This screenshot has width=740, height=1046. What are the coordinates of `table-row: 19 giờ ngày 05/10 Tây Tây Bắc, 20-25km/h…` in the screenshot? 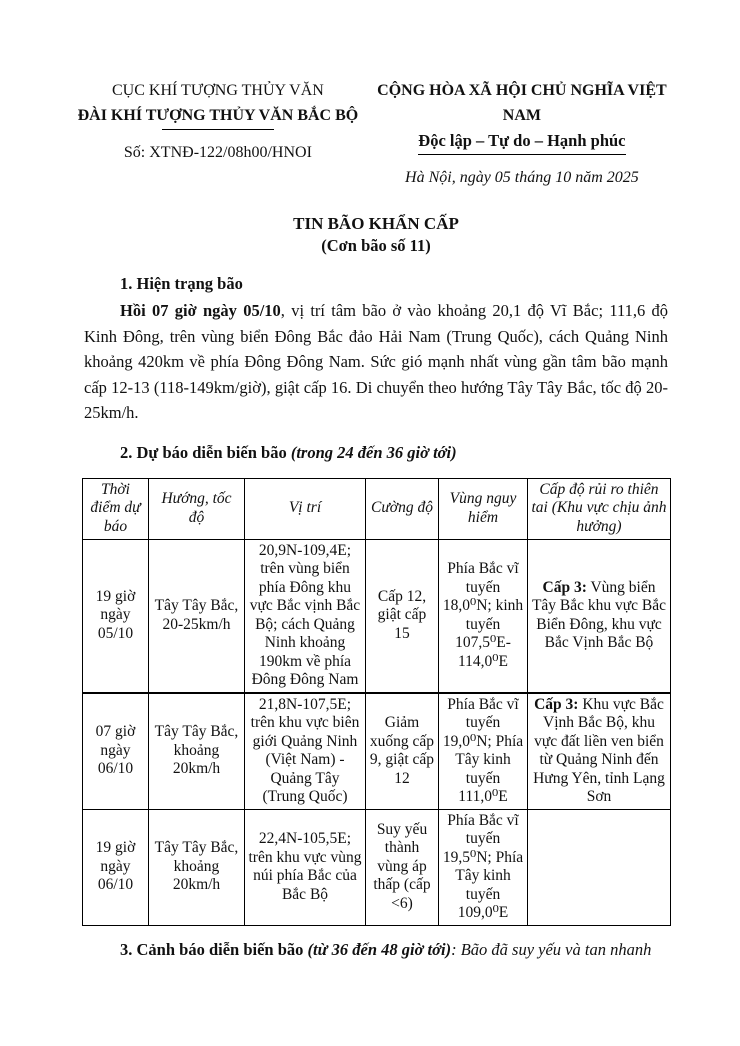 It's located at (376, 615).